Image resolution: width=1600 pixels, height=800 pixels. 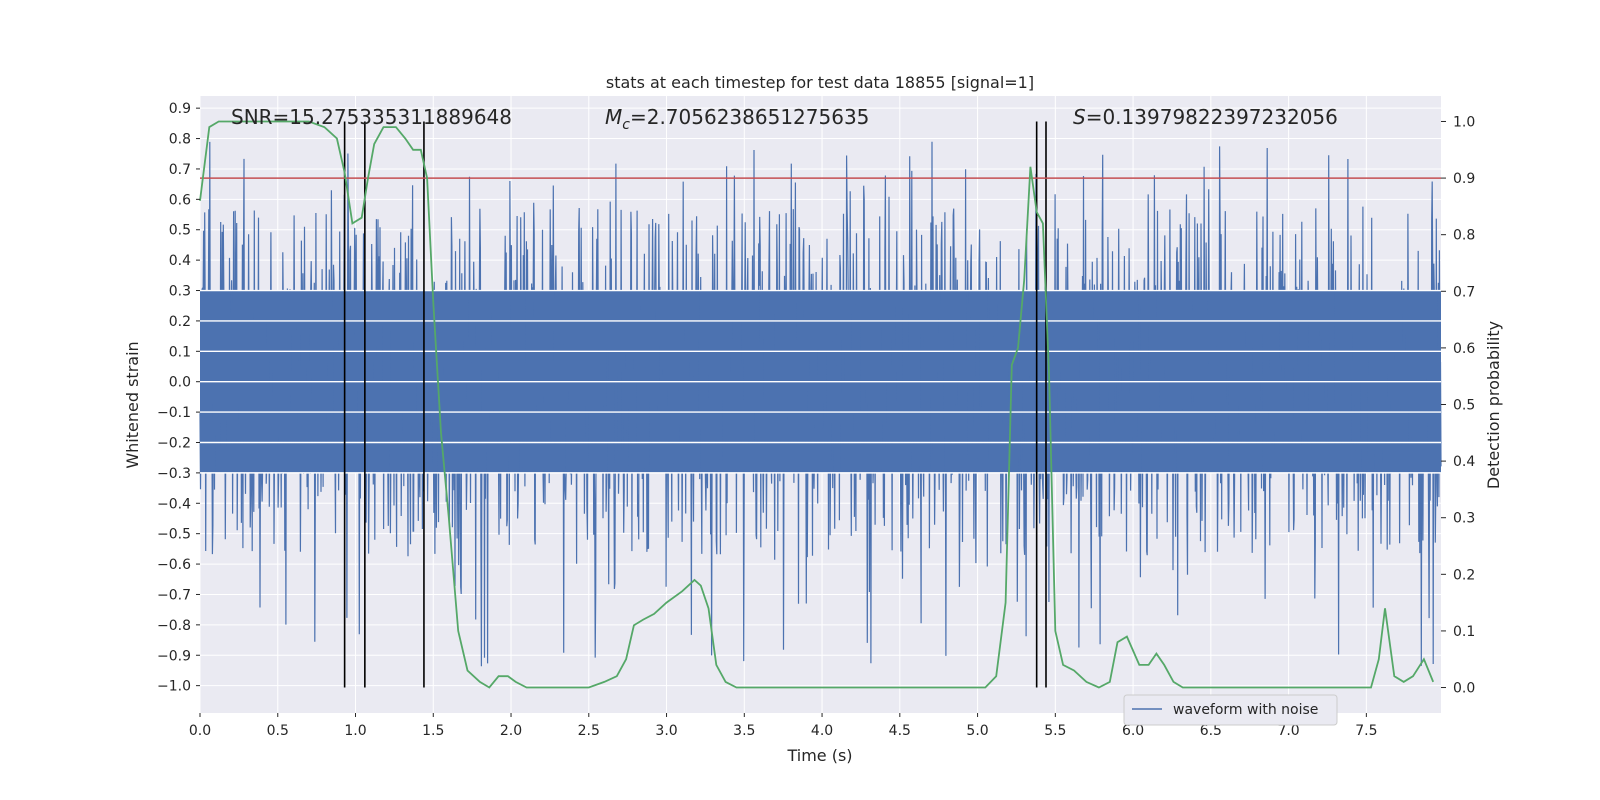 I want to click on y-tick-label: 0.9, so click(x=180, y=109).